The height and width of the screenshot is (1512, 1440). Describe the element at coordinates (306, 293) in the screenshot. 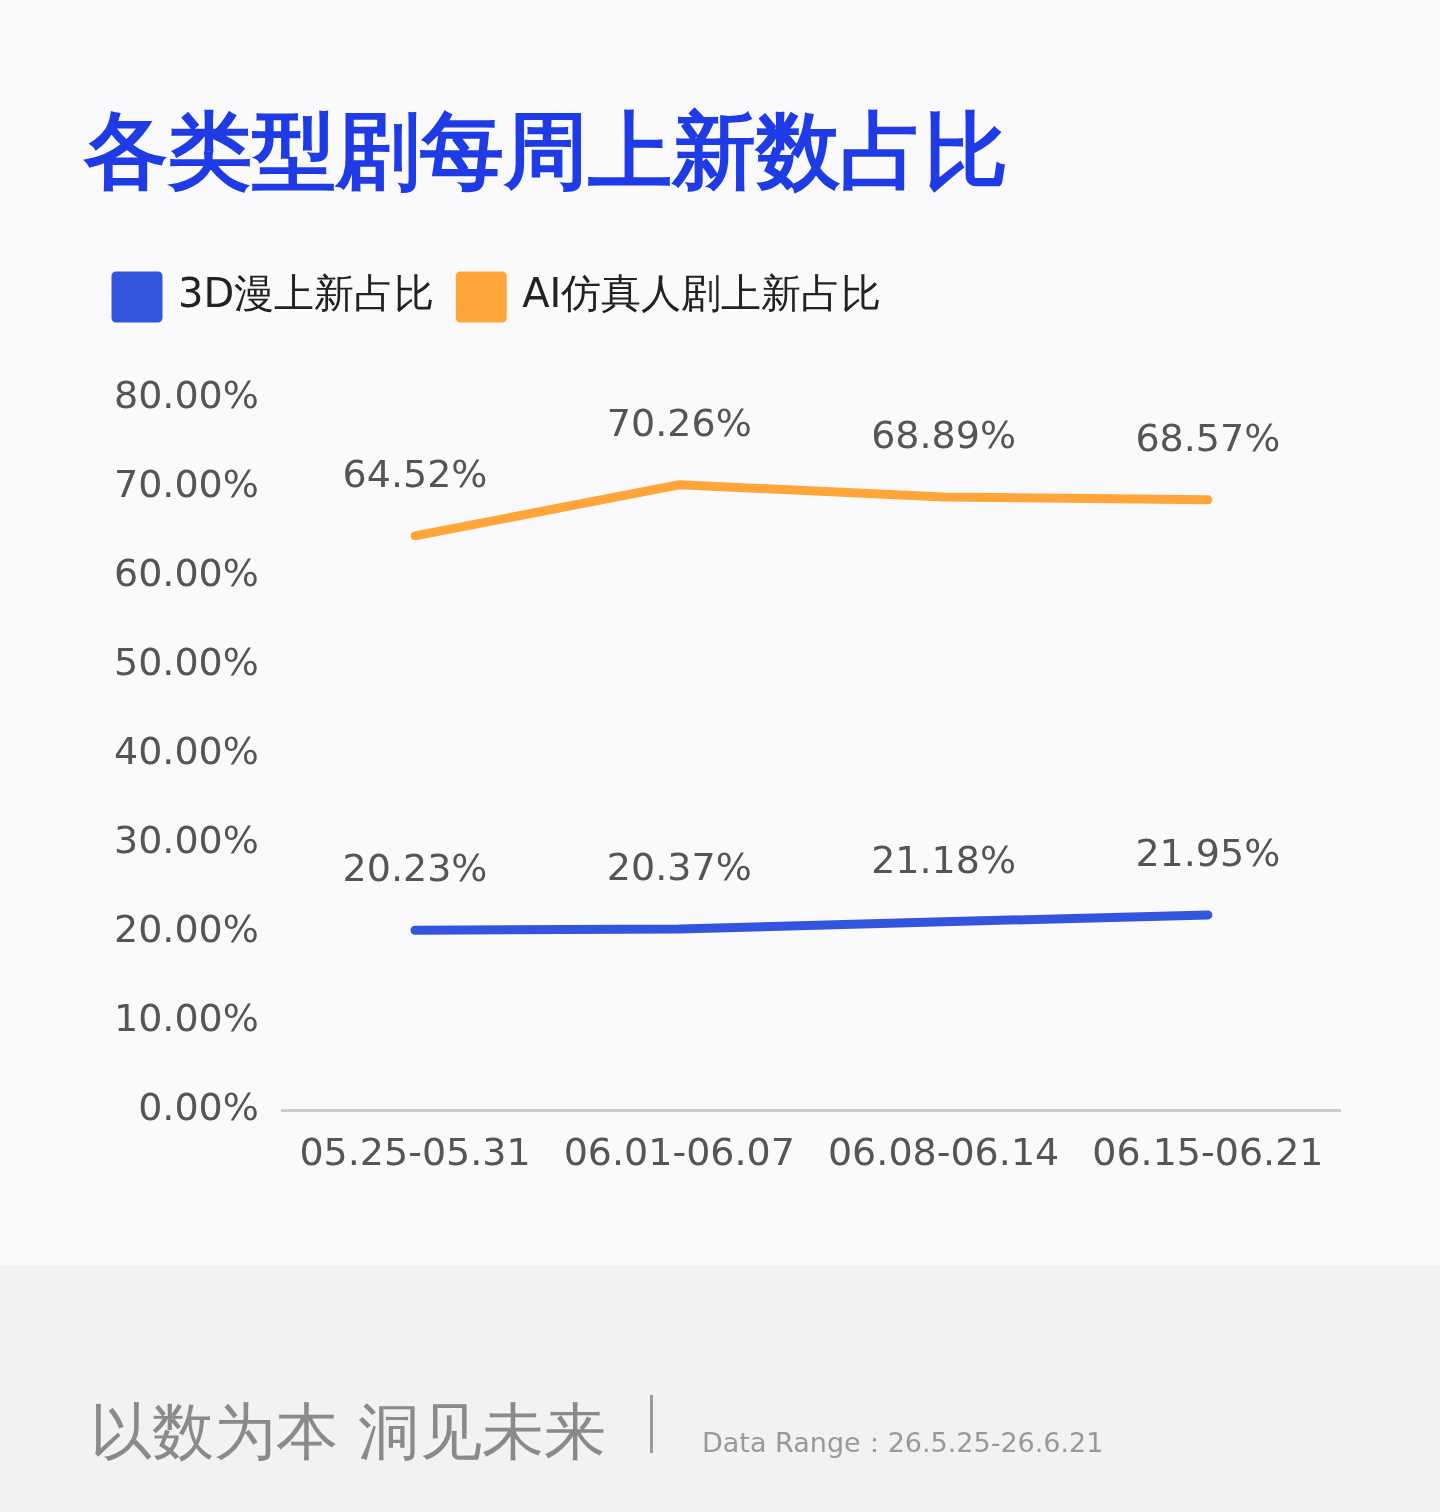

I see `legend-label: 3D漫上新占比` at that location.